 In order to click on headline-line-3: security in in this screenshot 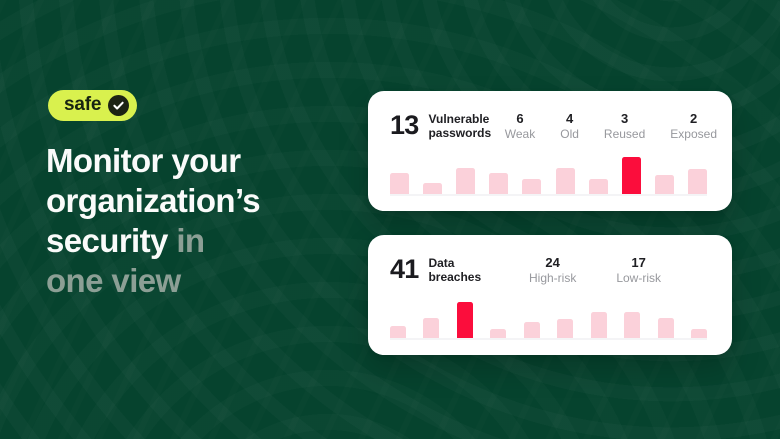, I will do `click(153, 241)`.